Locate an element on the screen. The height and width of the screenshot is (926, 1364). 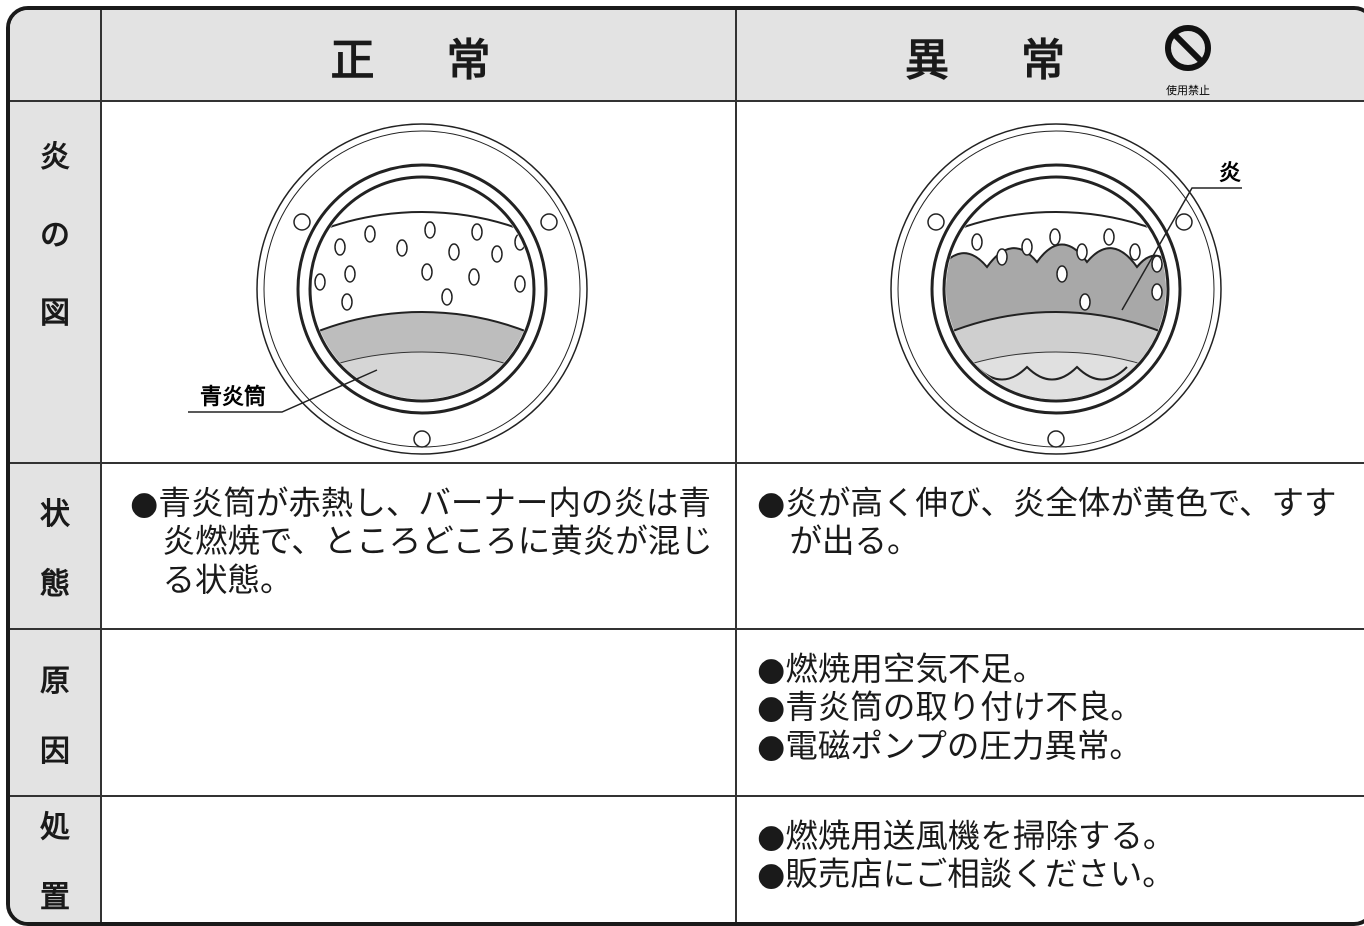
label-column-bg is located at coordinates (55, 466).